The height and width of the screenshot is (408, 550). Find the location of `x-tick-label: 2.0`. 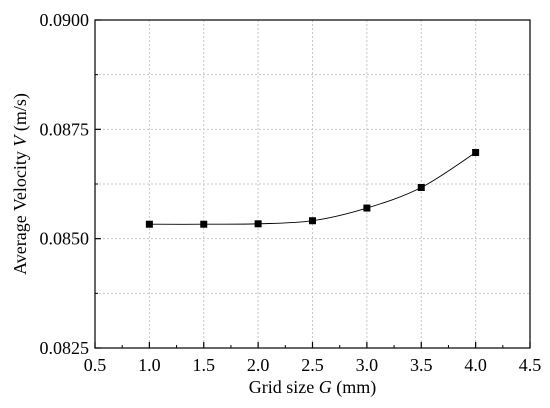

x-tick-label: 2.0 is located at coordinates (258, 365).